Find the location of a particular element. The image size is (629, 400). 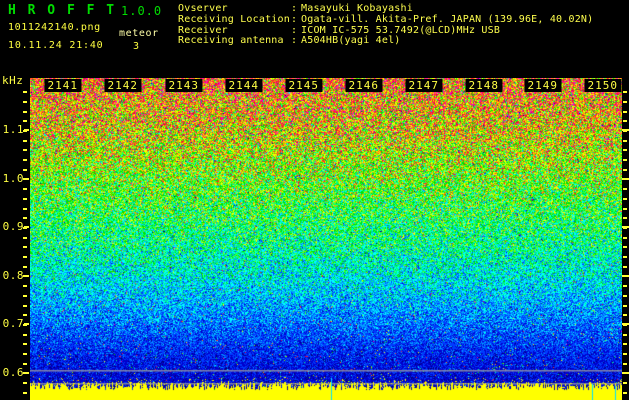

time-label: 2142 is located at coordinates (122, 85).